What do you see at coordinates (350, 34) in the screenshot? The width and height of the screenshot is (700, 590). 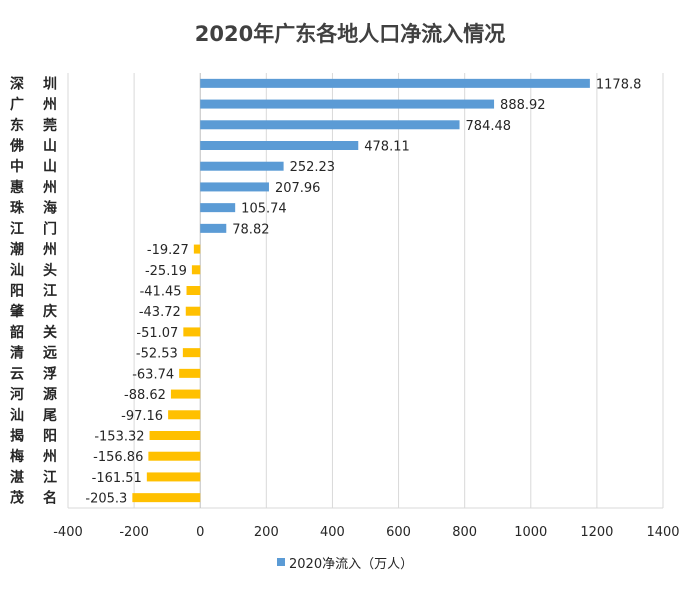 I see `chart-title: 2020年广东各地人口净流入情况` at bounding box center [350, 34].